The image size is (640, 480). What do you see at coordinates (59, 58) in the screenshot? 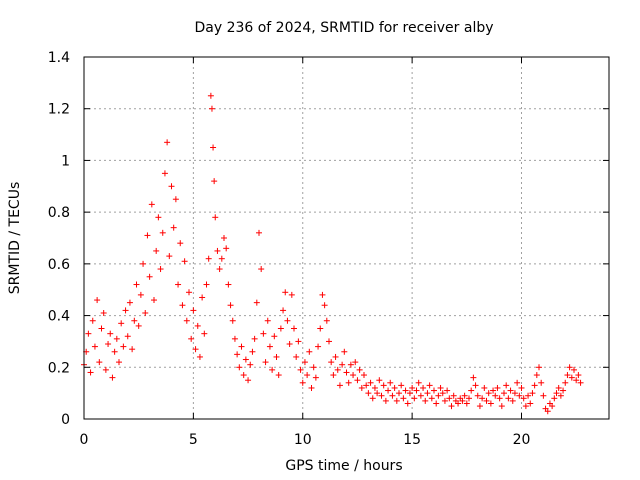
I see `y-tick-label: 1.4` at bounding box center [59, 58].